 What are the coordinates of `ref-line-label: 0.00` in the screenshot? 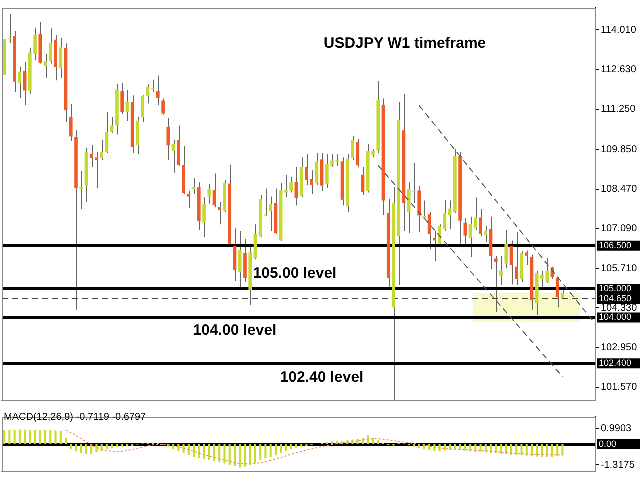 It's located at (608, 443).